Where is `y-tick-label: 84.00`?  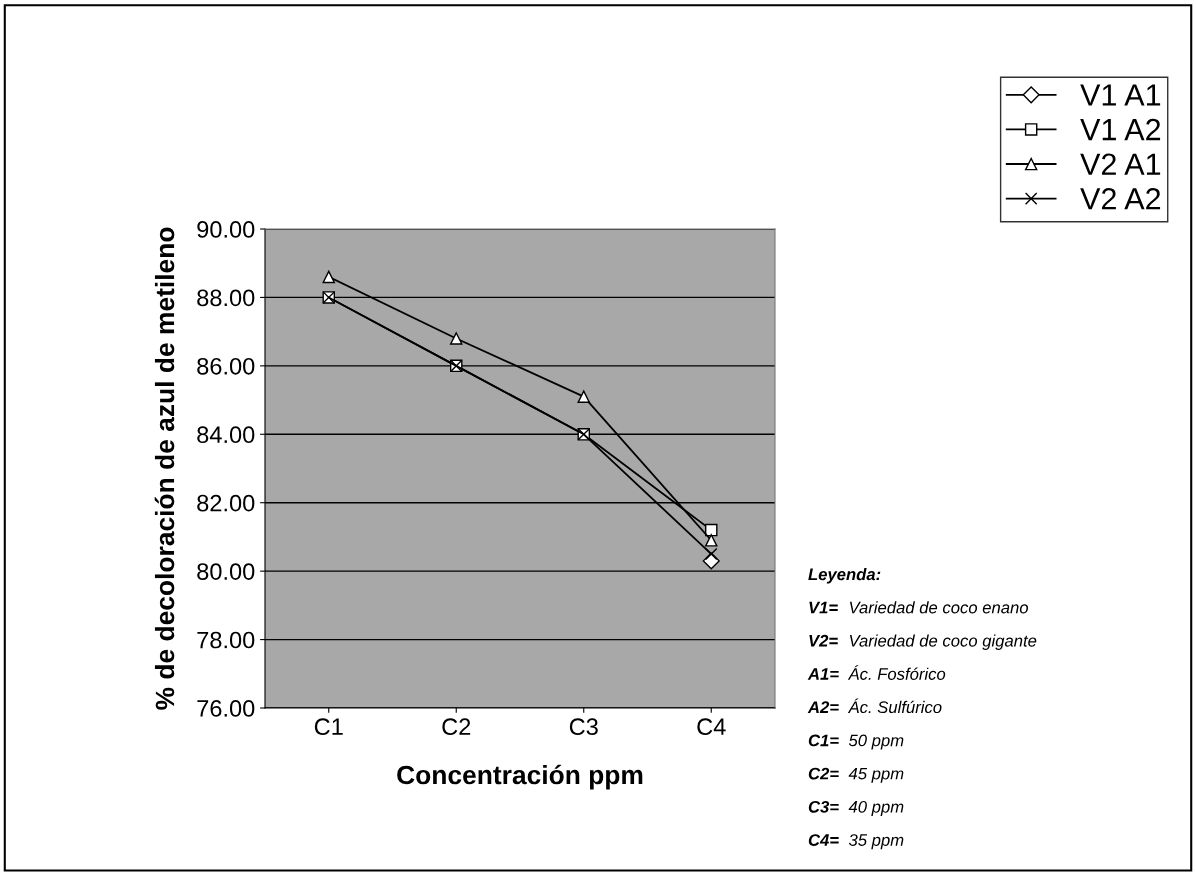 y-tick-label: 84.00 is located at coordinates (226, 435).